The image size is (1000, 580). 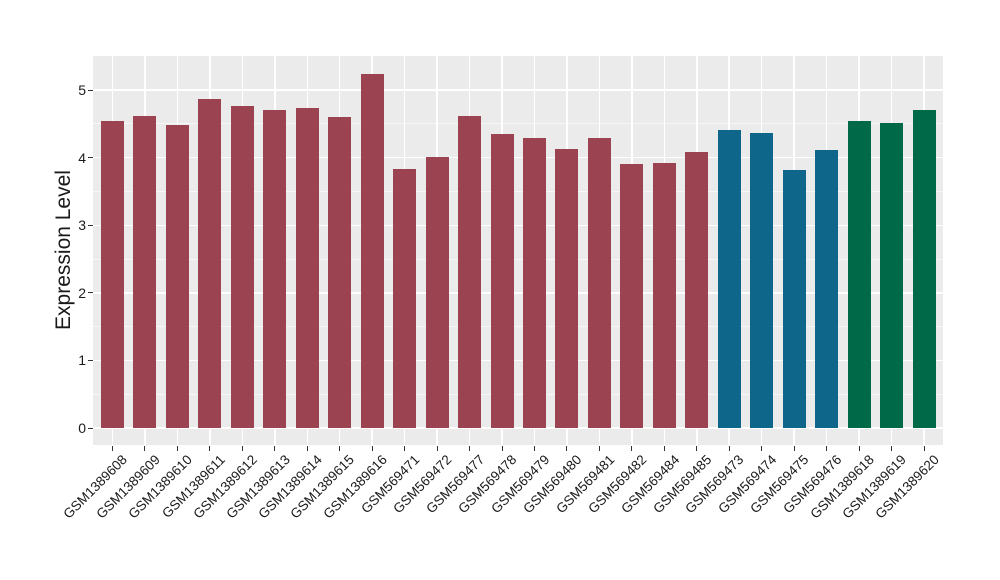 I want to click on bar-GSM569482, so click(x=632, y=296).